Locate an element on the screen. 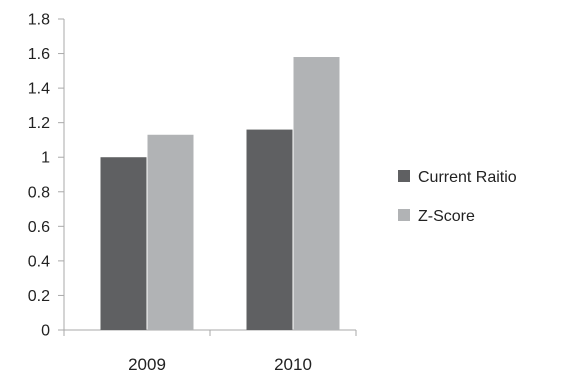 This screenshot has width=579, height=379. y-tick-label: 1.2 is located at coordinates (39, 123).